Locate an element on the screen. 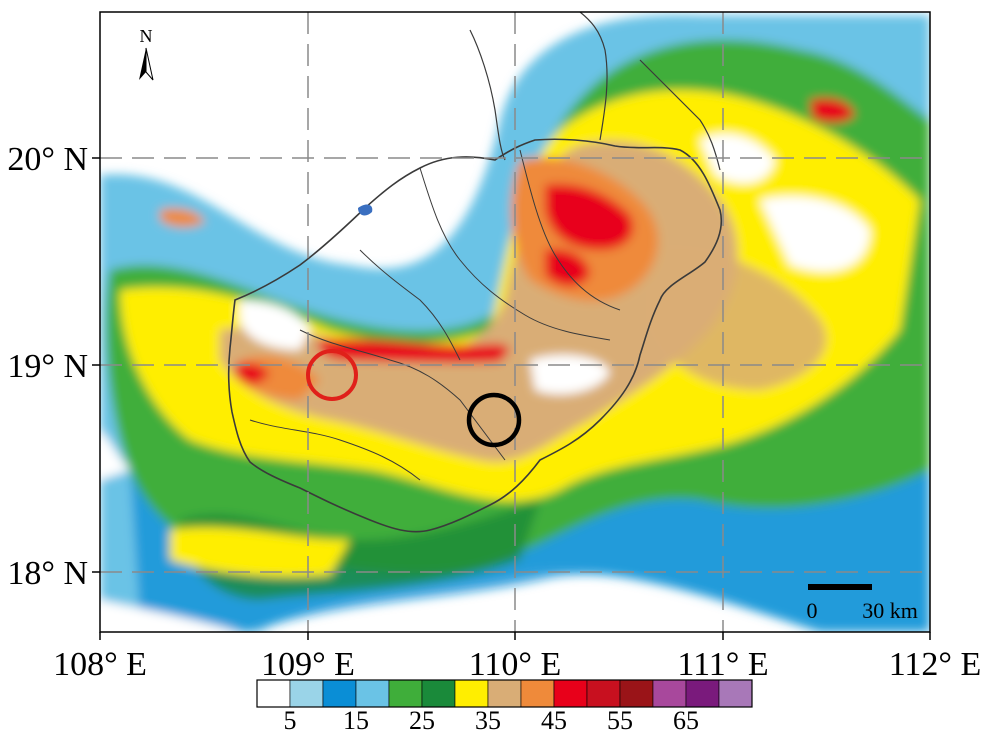  red-circle-marker is located at coordinates (332, 375).